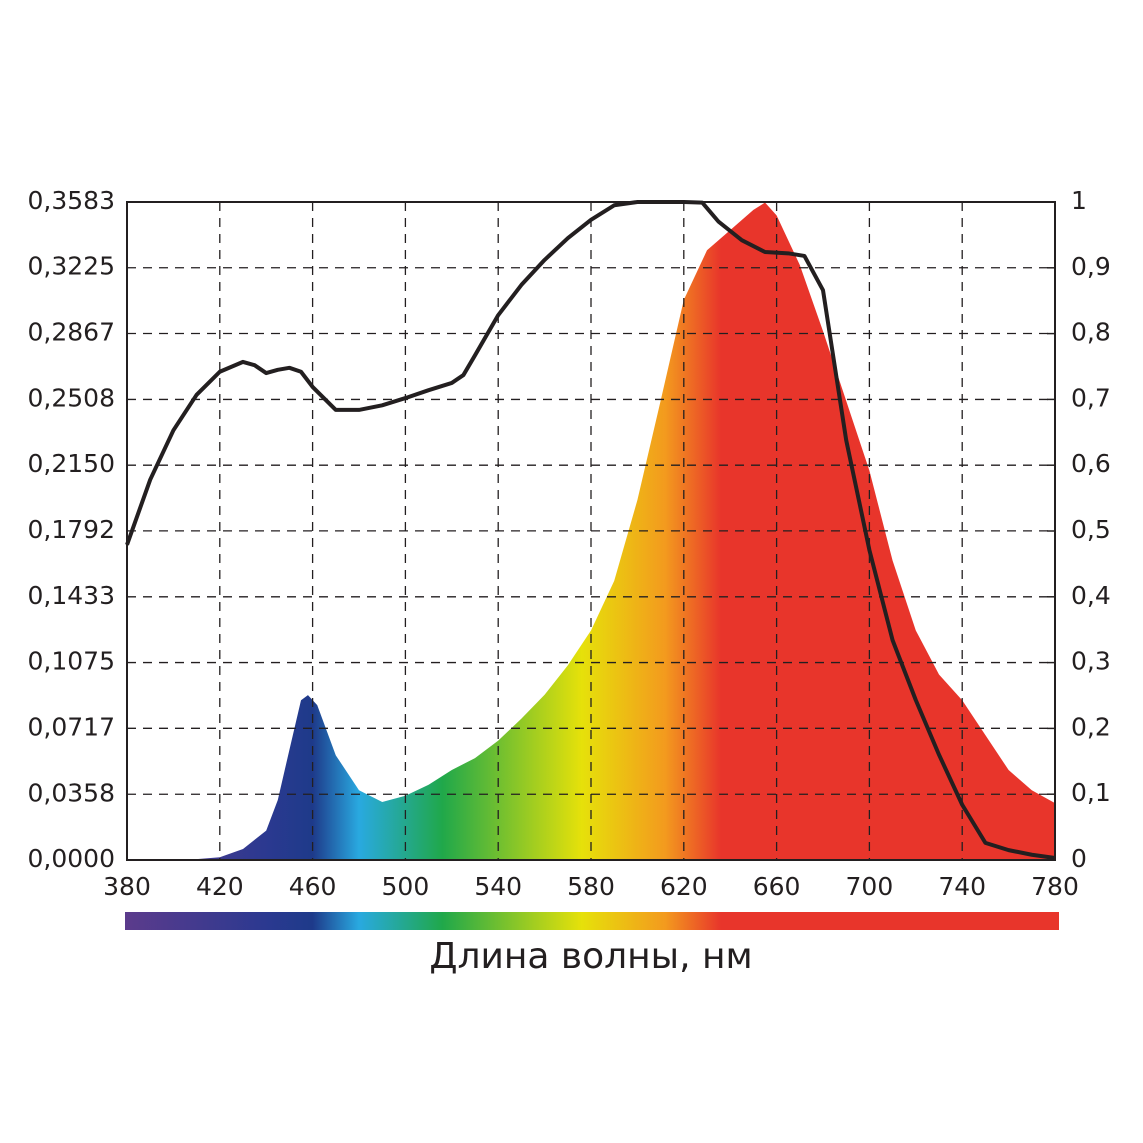  I want to click on y-tick-label: 0,0717, so click(71, 726).